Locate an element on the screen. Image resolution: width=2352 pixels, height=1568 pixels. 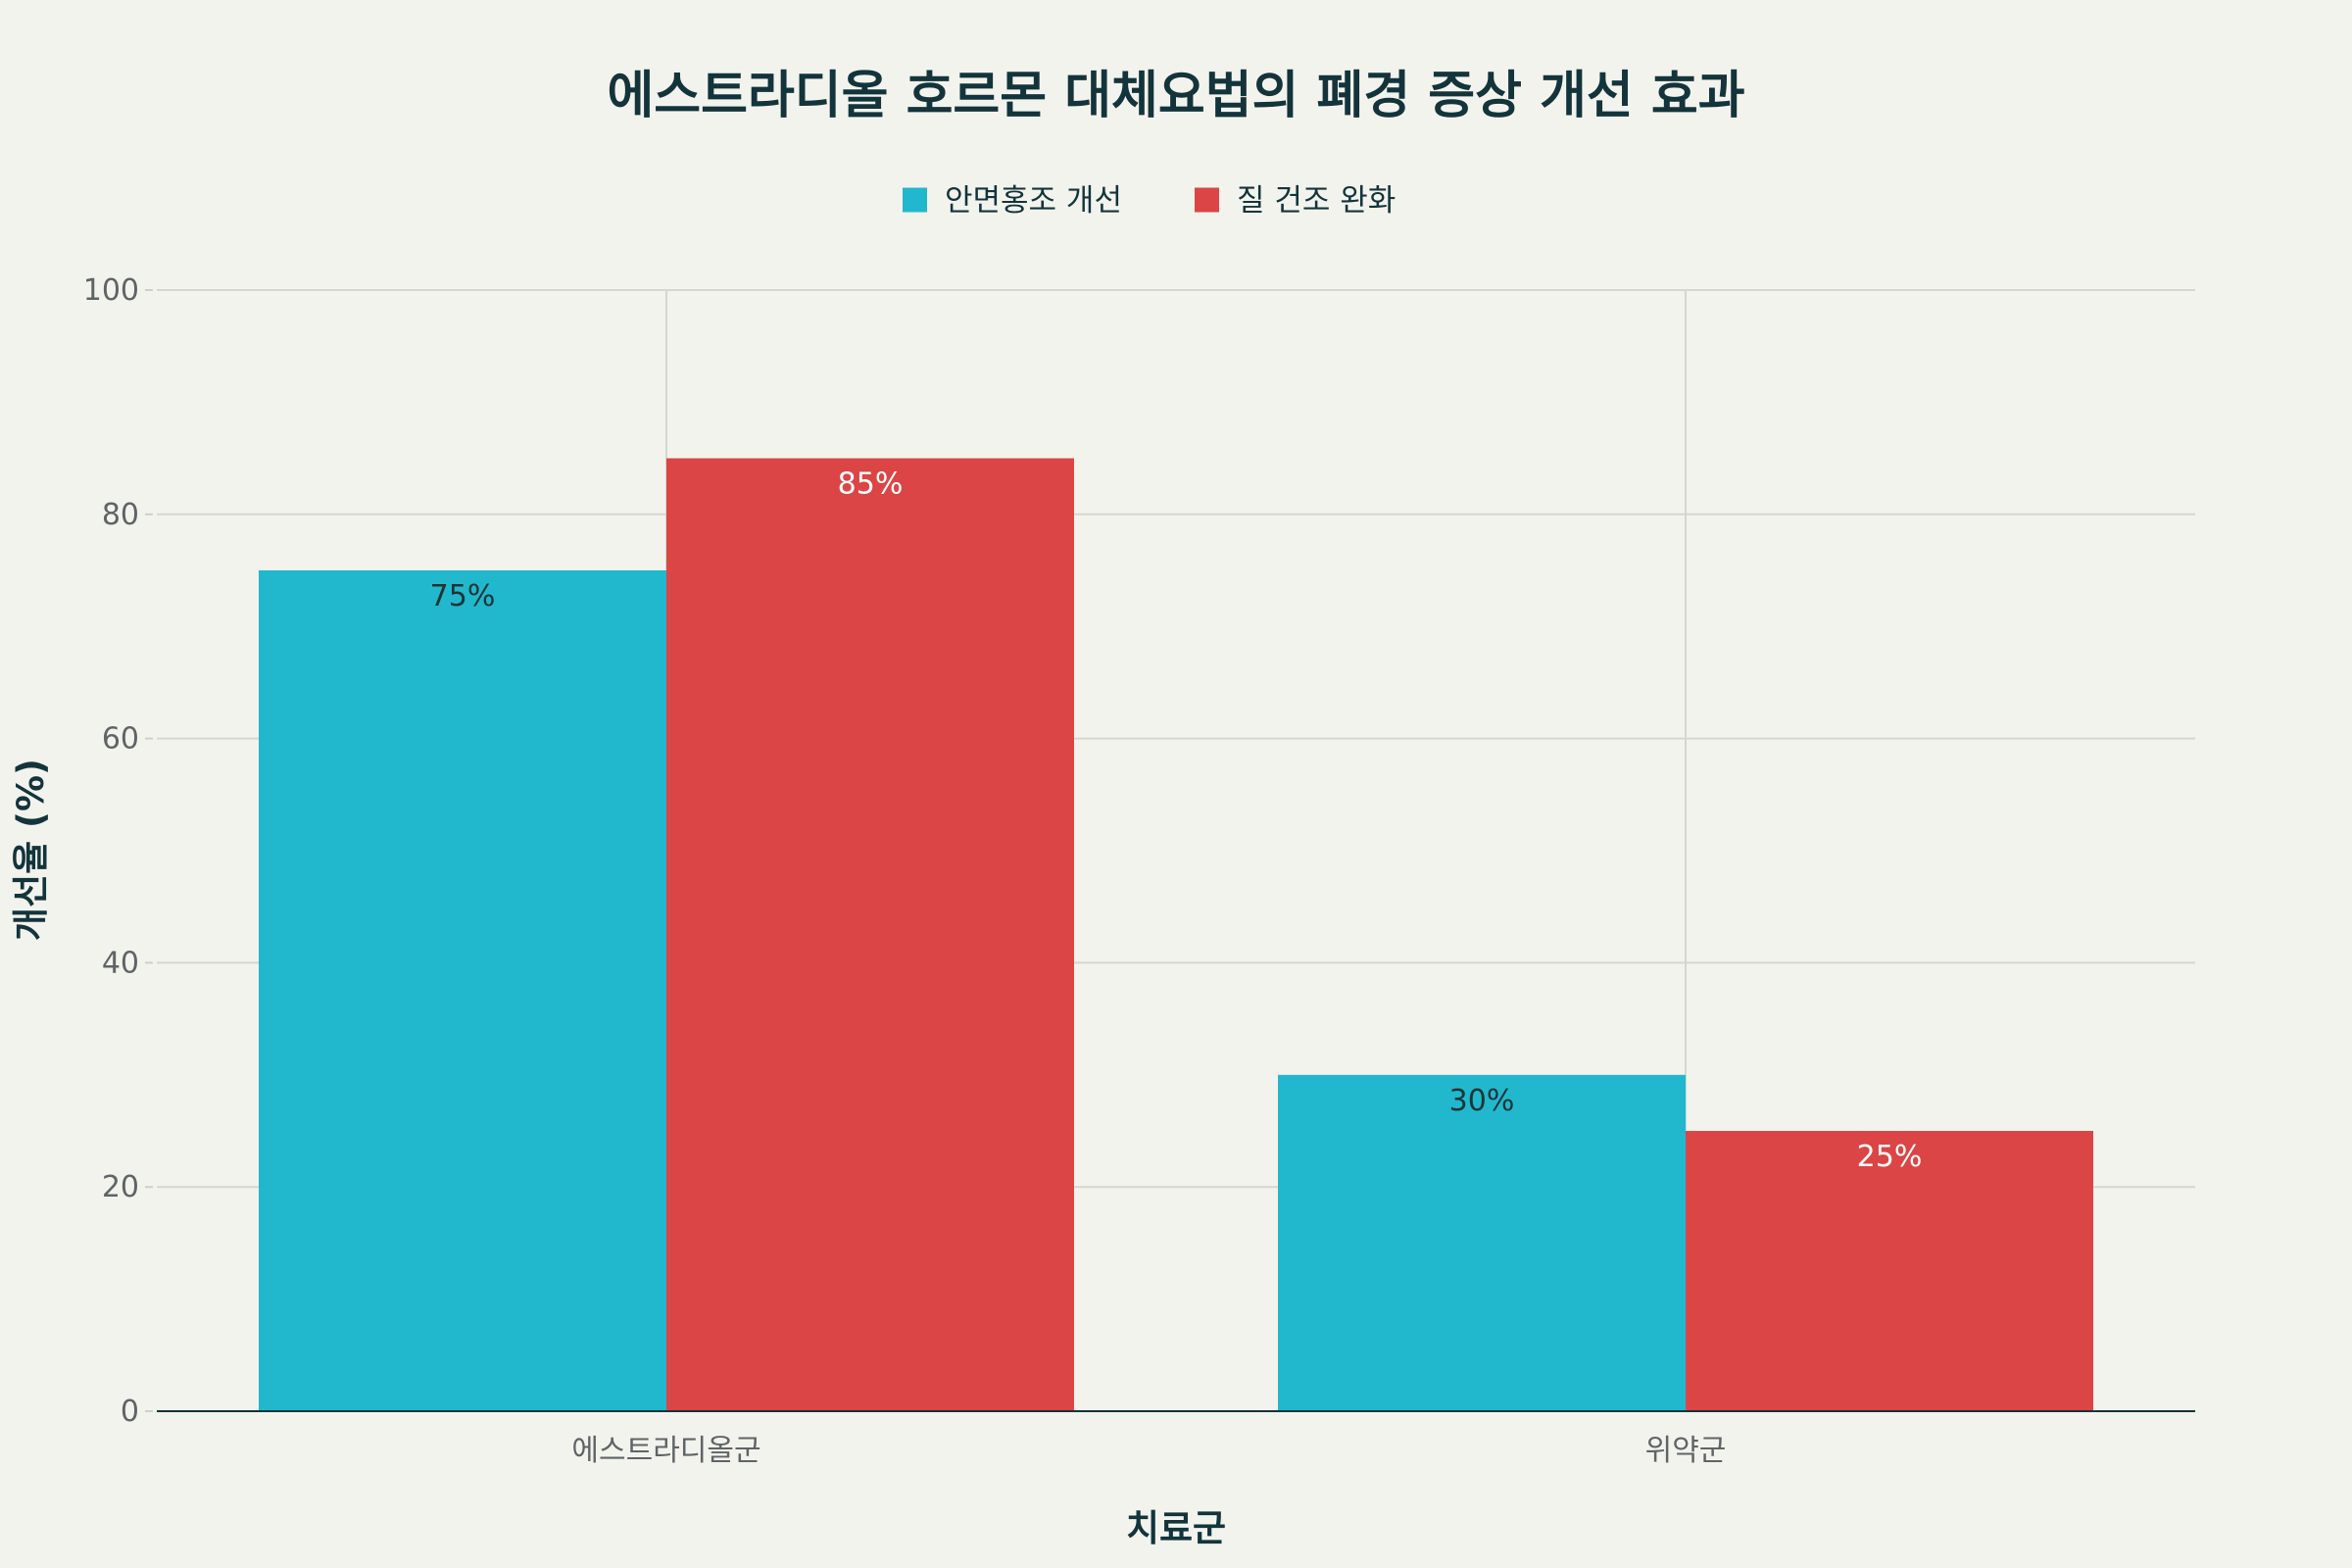
x-tick-label: 위약군 is located at coordinates (1686, 1451).